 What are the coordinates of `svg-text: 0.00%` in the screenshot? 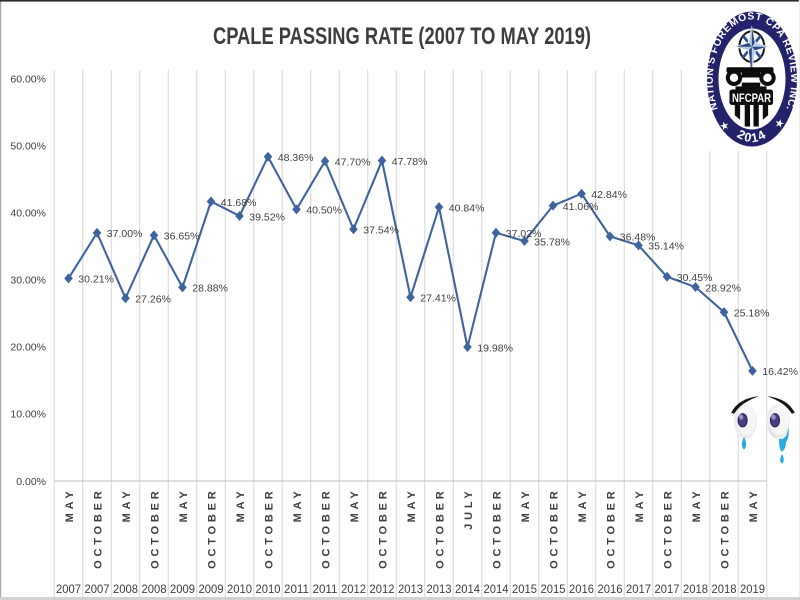 It's located at (31, 482).